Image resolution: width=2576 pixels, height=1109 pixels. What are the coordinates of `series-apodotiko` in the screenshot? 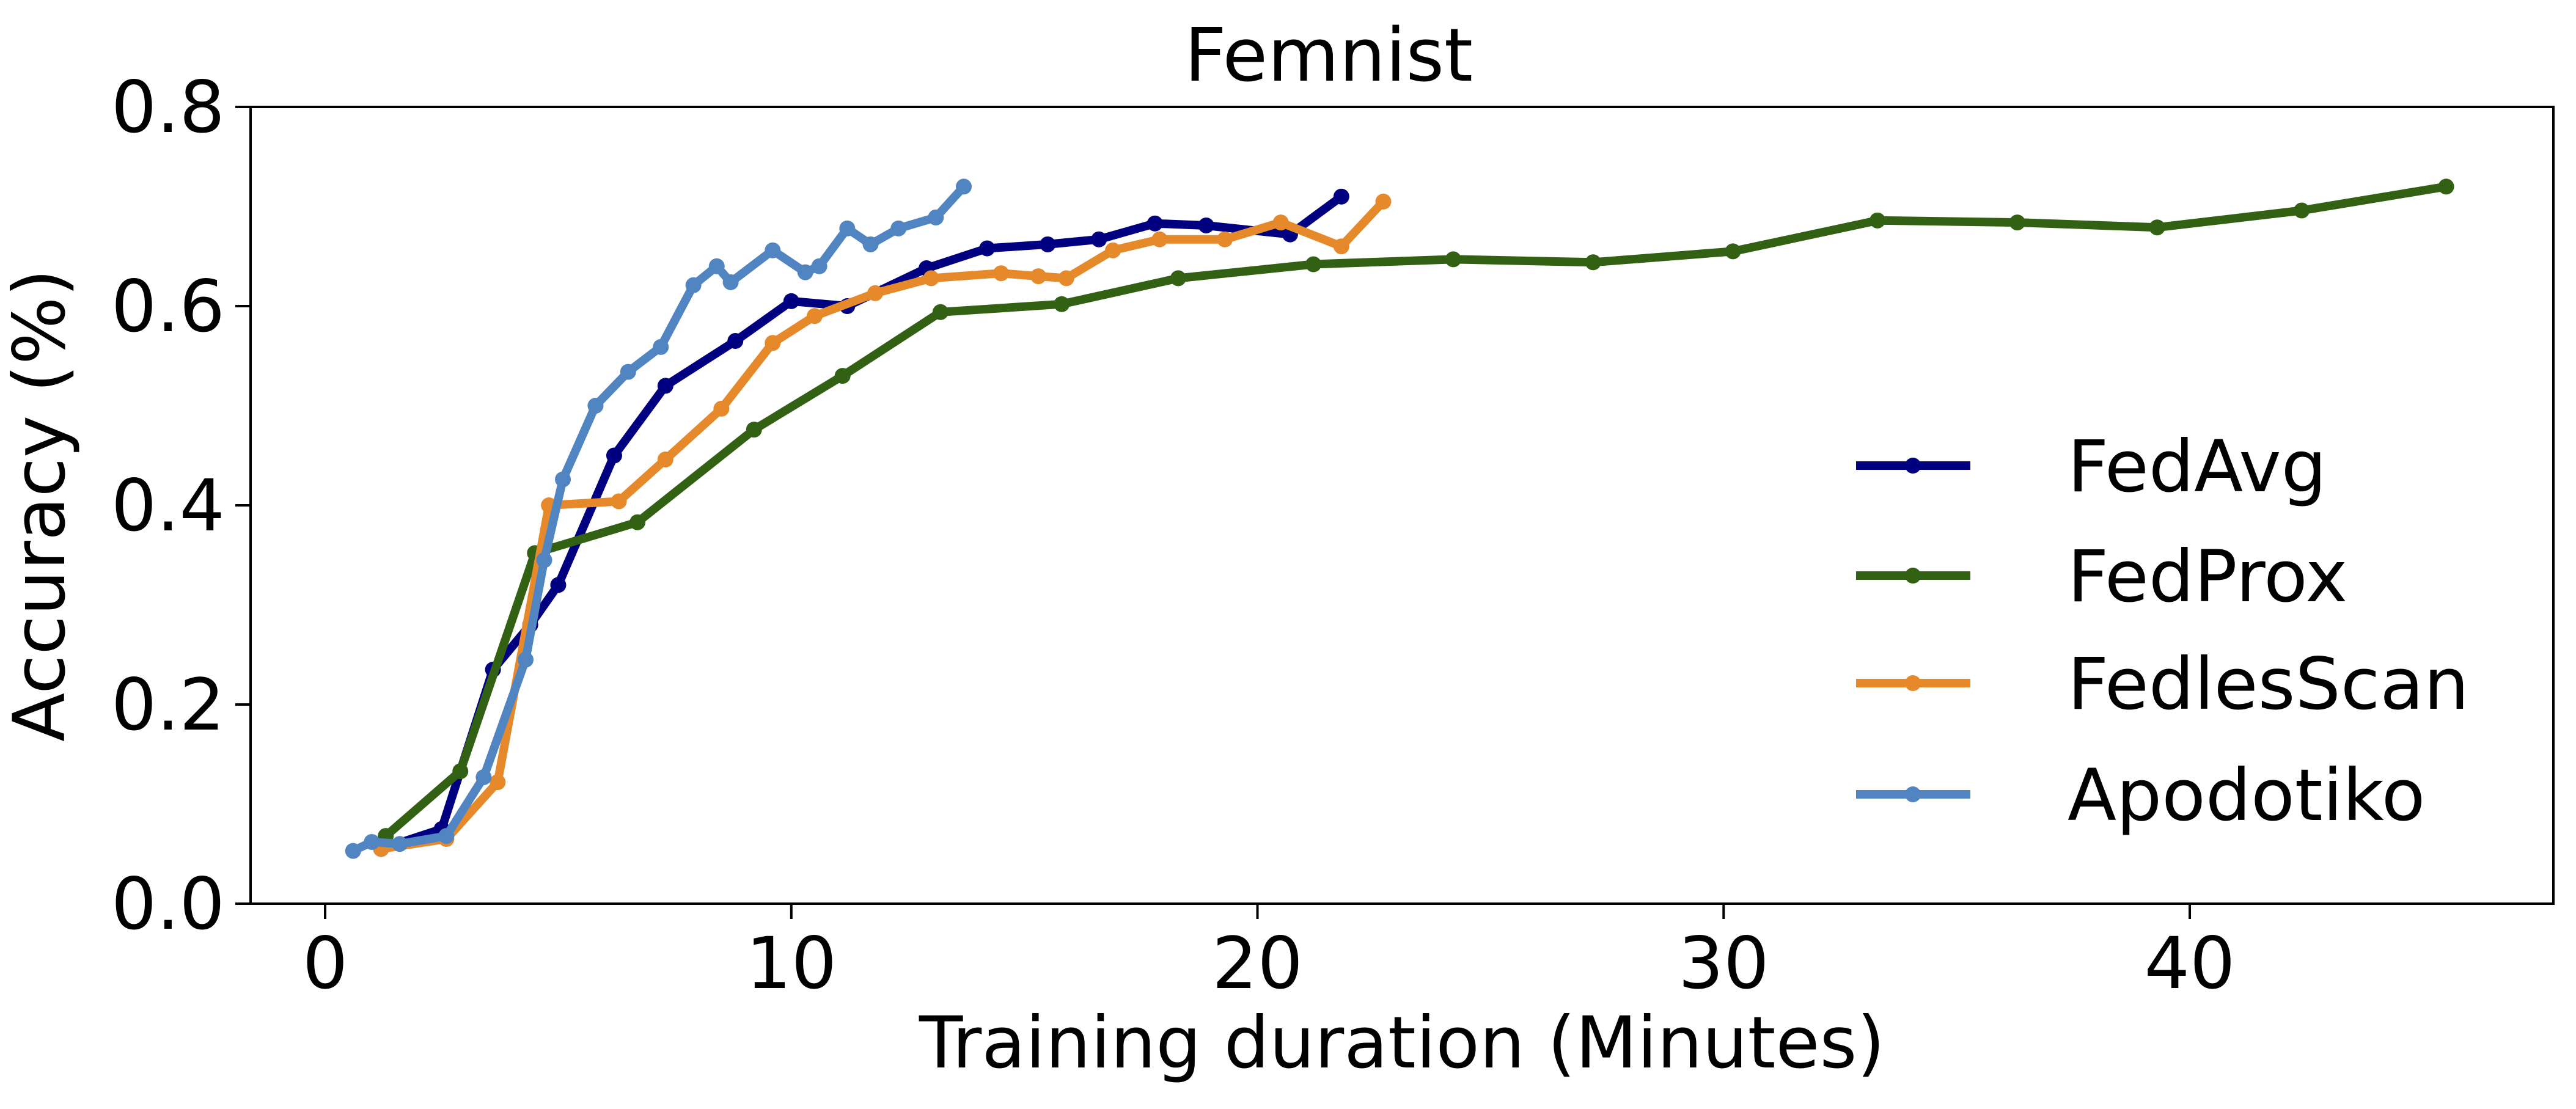 It's located at (658, 518).